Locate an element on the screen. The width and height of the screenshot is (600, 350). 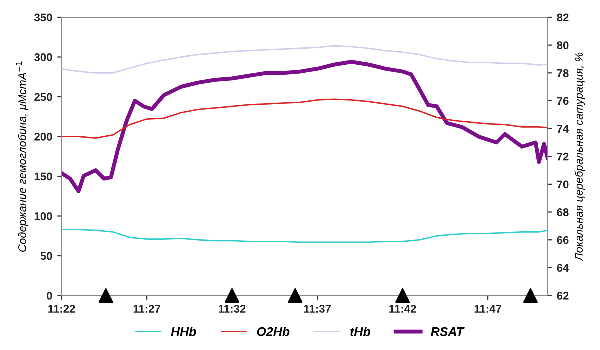
y-axis-title: Содержание гемоглобина, μMстA$^{−1}$ is located at coordinates (22, 157).